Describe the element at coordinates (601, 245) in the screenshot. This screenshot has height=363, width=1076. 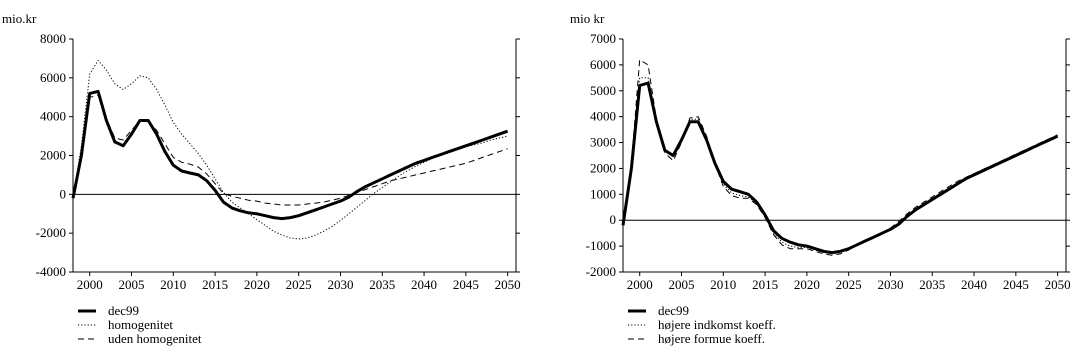
I see `y-tick-label: -1000` at that location.